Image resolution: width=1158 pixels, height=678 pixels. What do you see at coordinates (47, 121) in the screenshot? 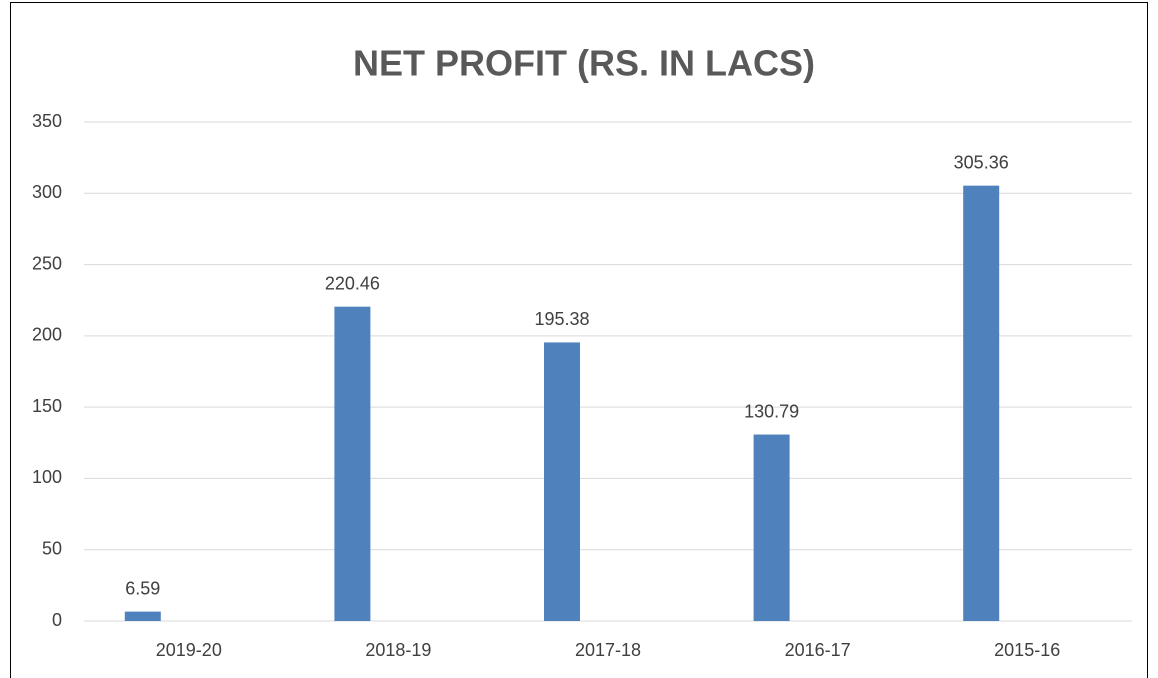
I see `y-tick-label: 350` at bounding box center [47, 121].